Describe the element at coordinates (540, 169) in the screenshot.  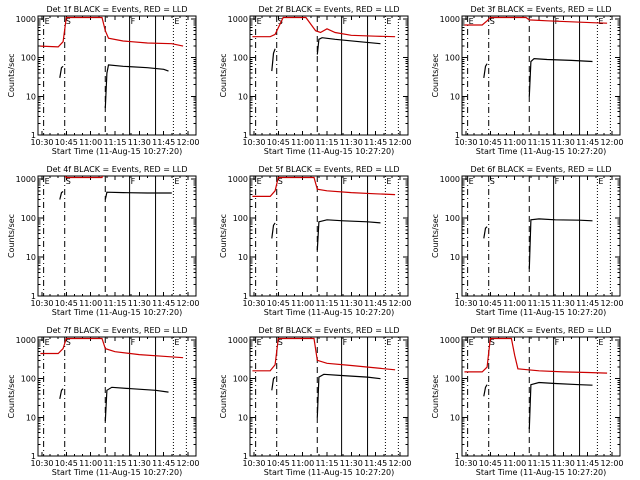
I see `chart-title: Det 6f BLACK = Events, RED = LLD` at that location.